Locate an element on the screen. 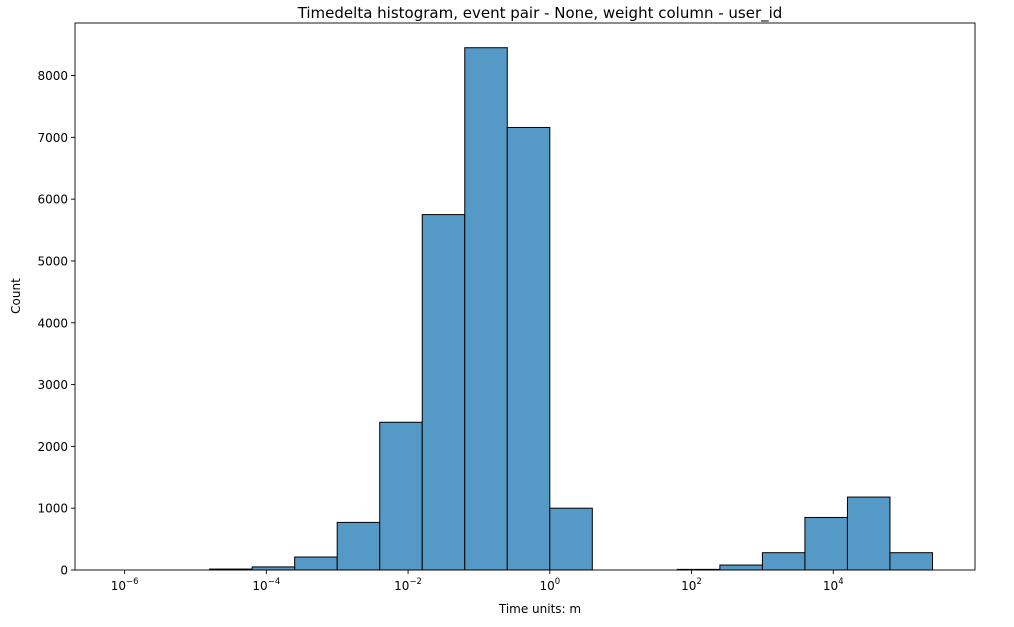 This screenshot has width=1014, height=627. x-axis-ticks: 10⁻⁶ 10⁻⁴ 10⁻² 10⁰ 10² 10⁴ is located at coordinates (477, 581).